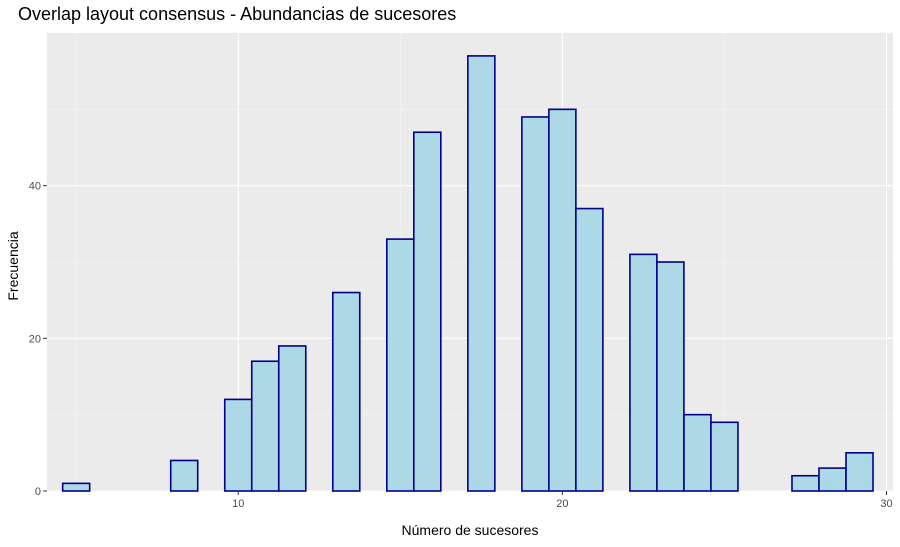 The height and width of the screenshot is (547, 900). Describe the element at coordinates (238, 504) in the screenshot. I see `x-tick-label: 10` at that location.